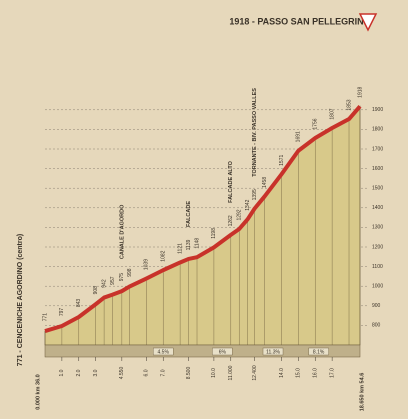 The height and width of the screenshot is (419, 408). Describe the element at coordinates (377, 267) in the screenshot. I see `y-tick-label: 1100` at that location.